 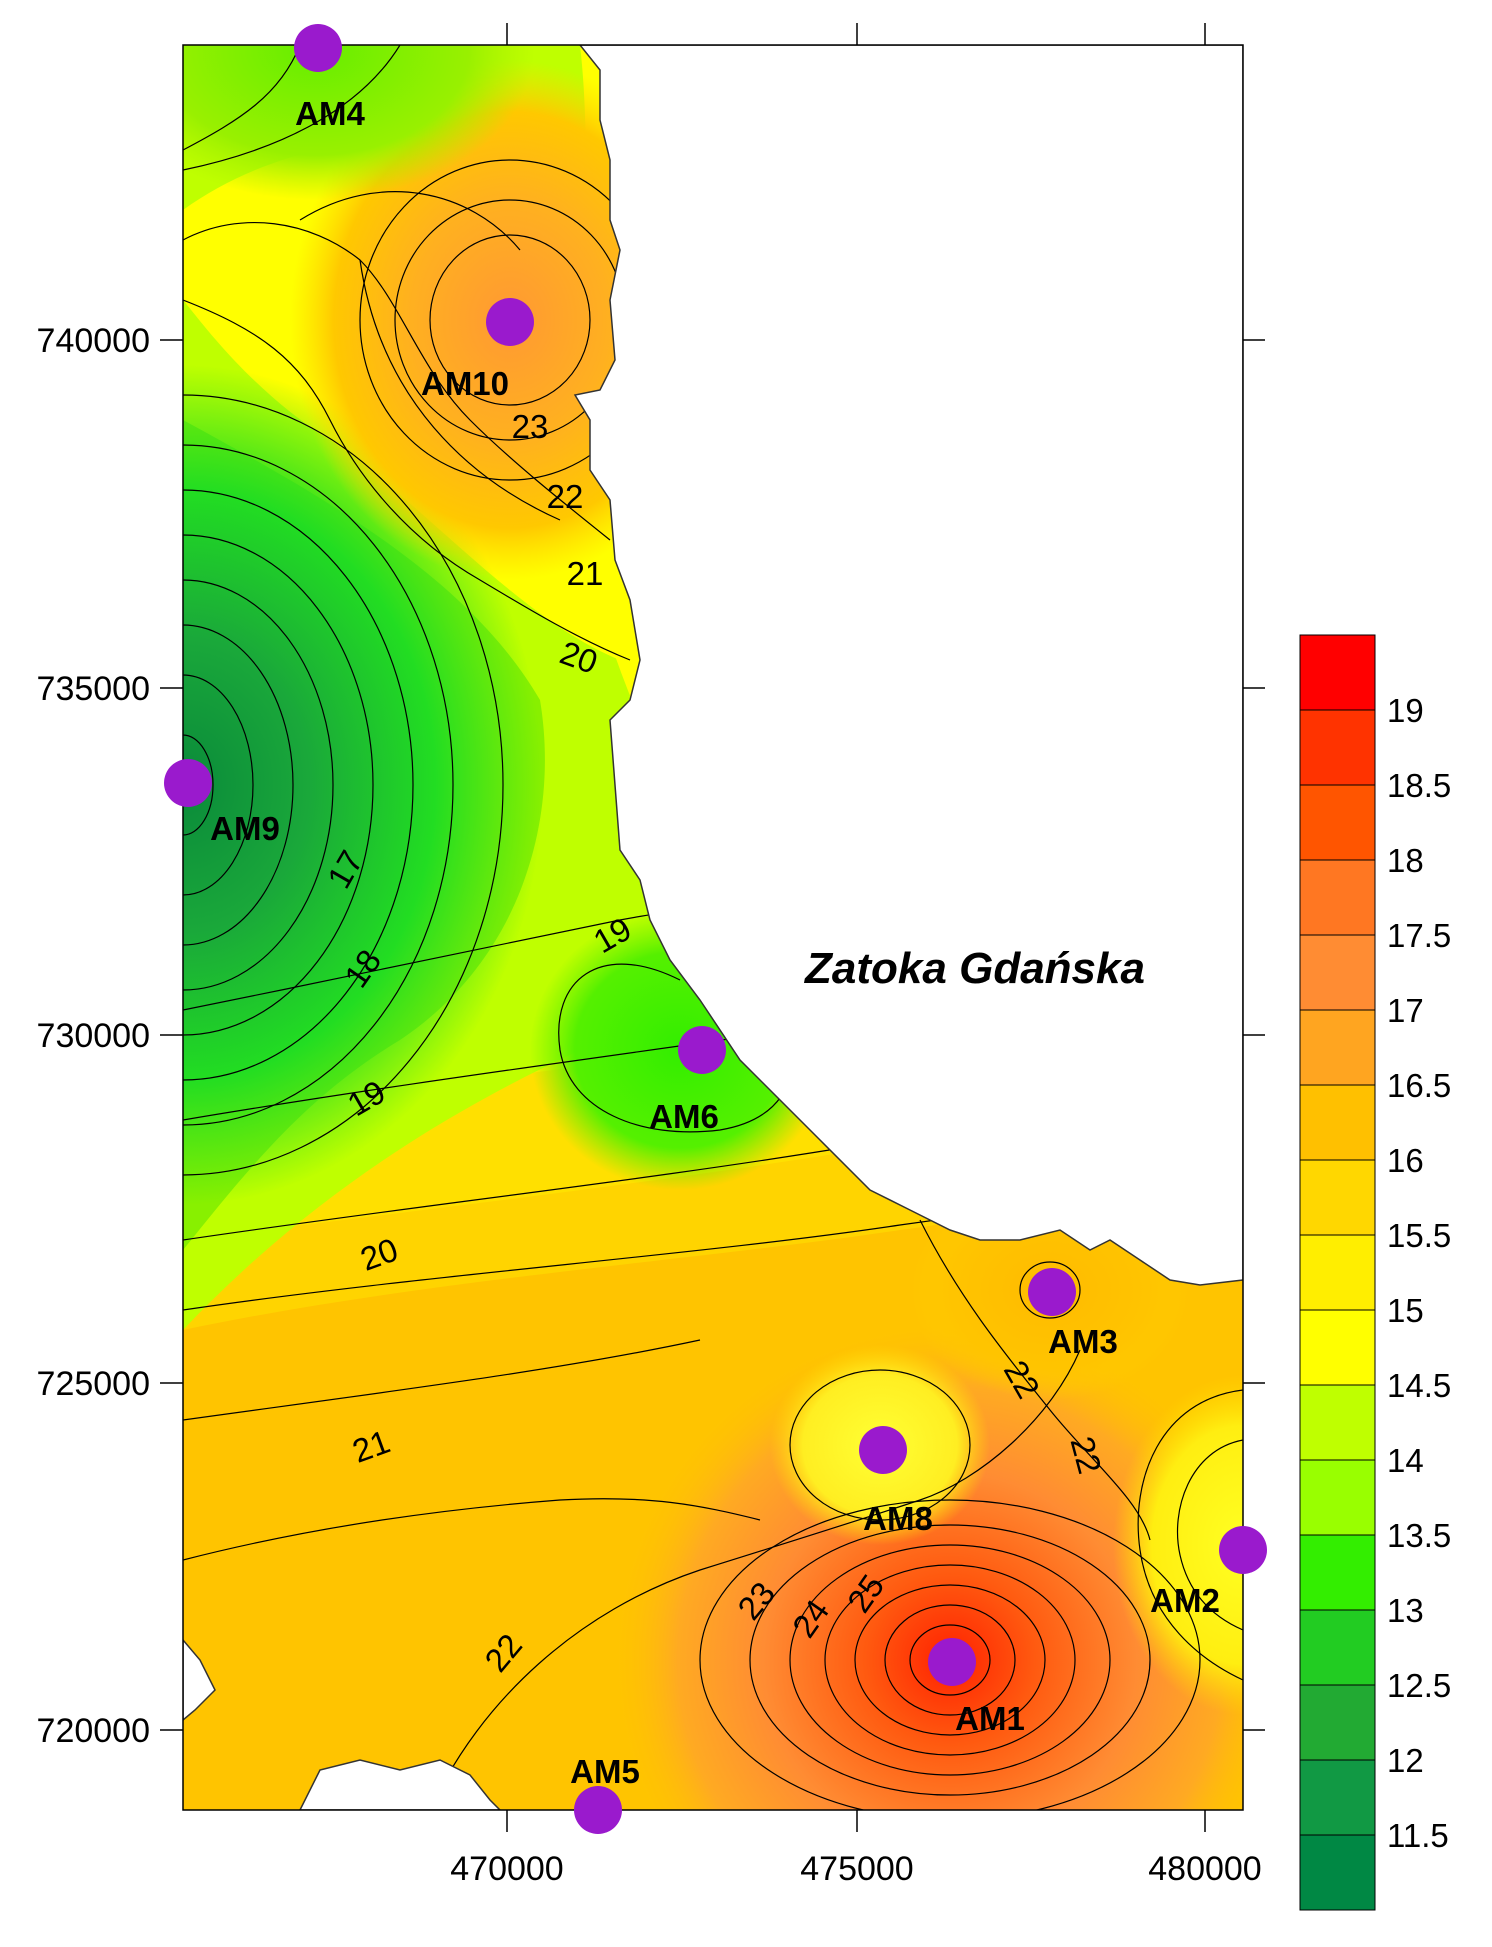 I want to click on legend-label: 14, so click(x=1405, y=1460).